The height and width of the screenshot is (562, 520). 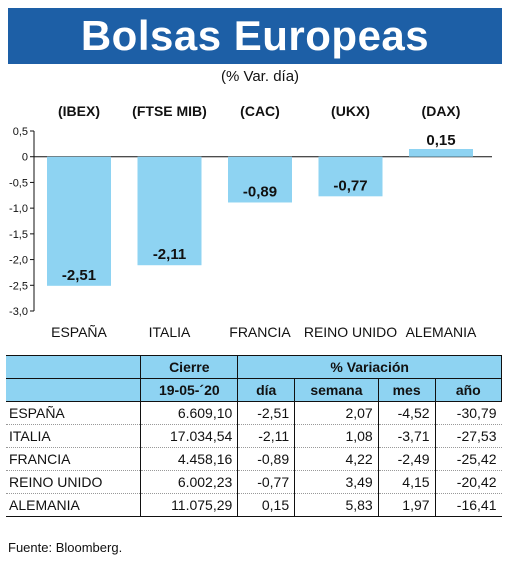 I want to click on category-label: FRANCIA, so click(x=260, y=332).